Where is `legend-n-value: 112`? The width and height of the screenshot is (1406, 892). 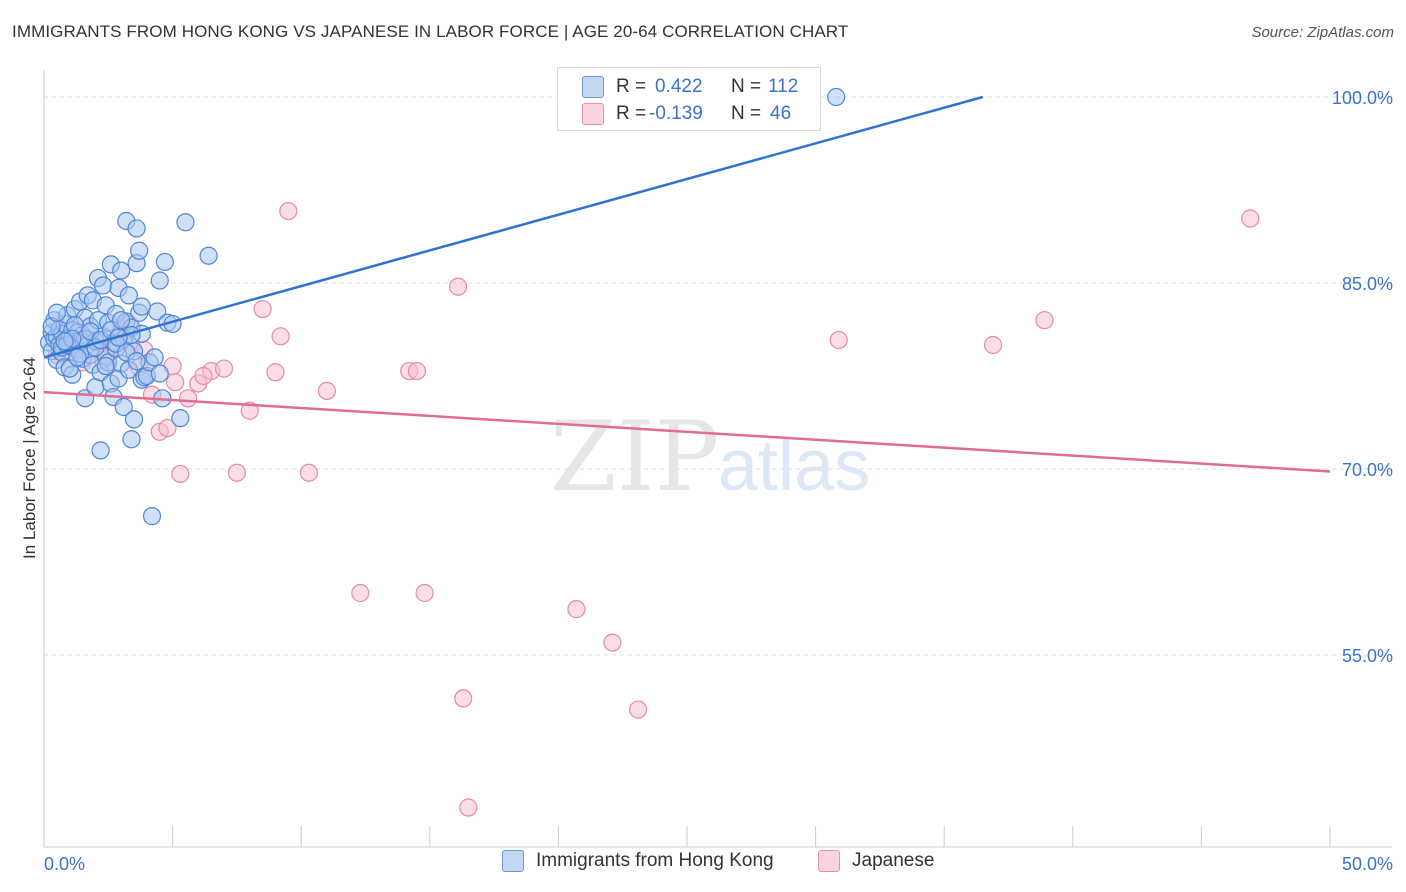
legend-n-value: 112 is located at coordinates (783, 86).